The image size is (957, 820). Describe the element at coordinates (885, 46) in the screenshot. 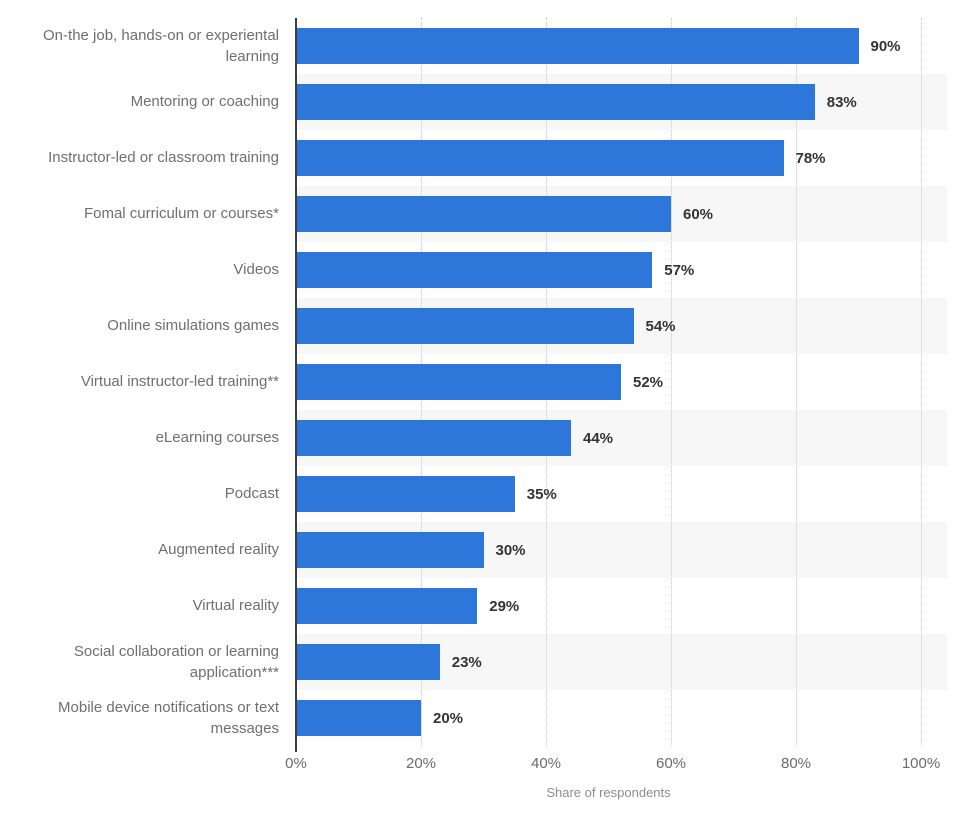

I see `value-label: 90%` at that location.